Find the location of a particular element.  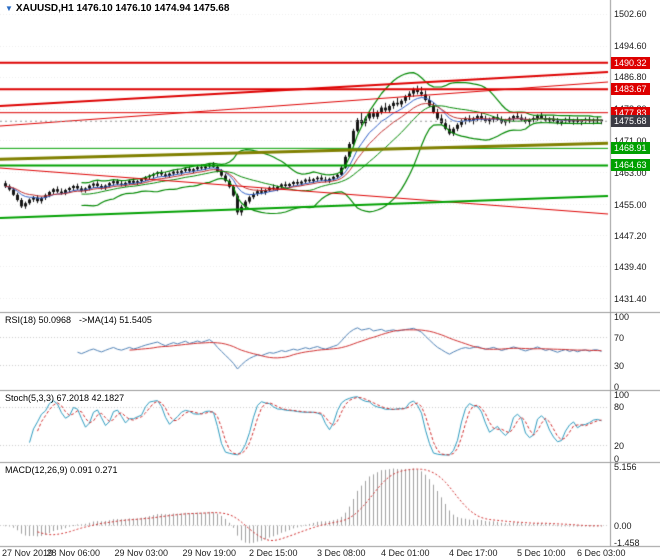

price-level-badge: 1475.68 is located at coordinates (630, 121).